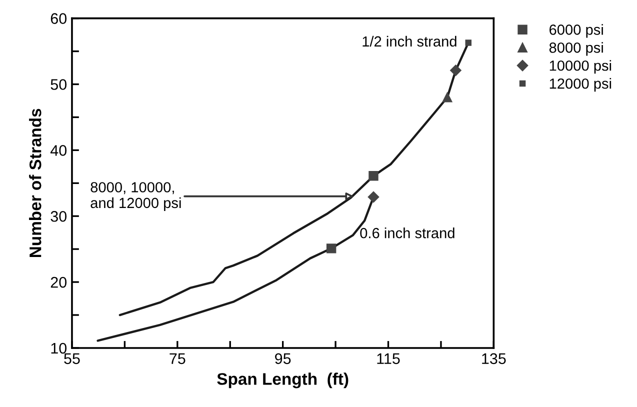 This screenshot has height=407, width=637. I want to click on y-tick-label: 50, so click(58, 84).